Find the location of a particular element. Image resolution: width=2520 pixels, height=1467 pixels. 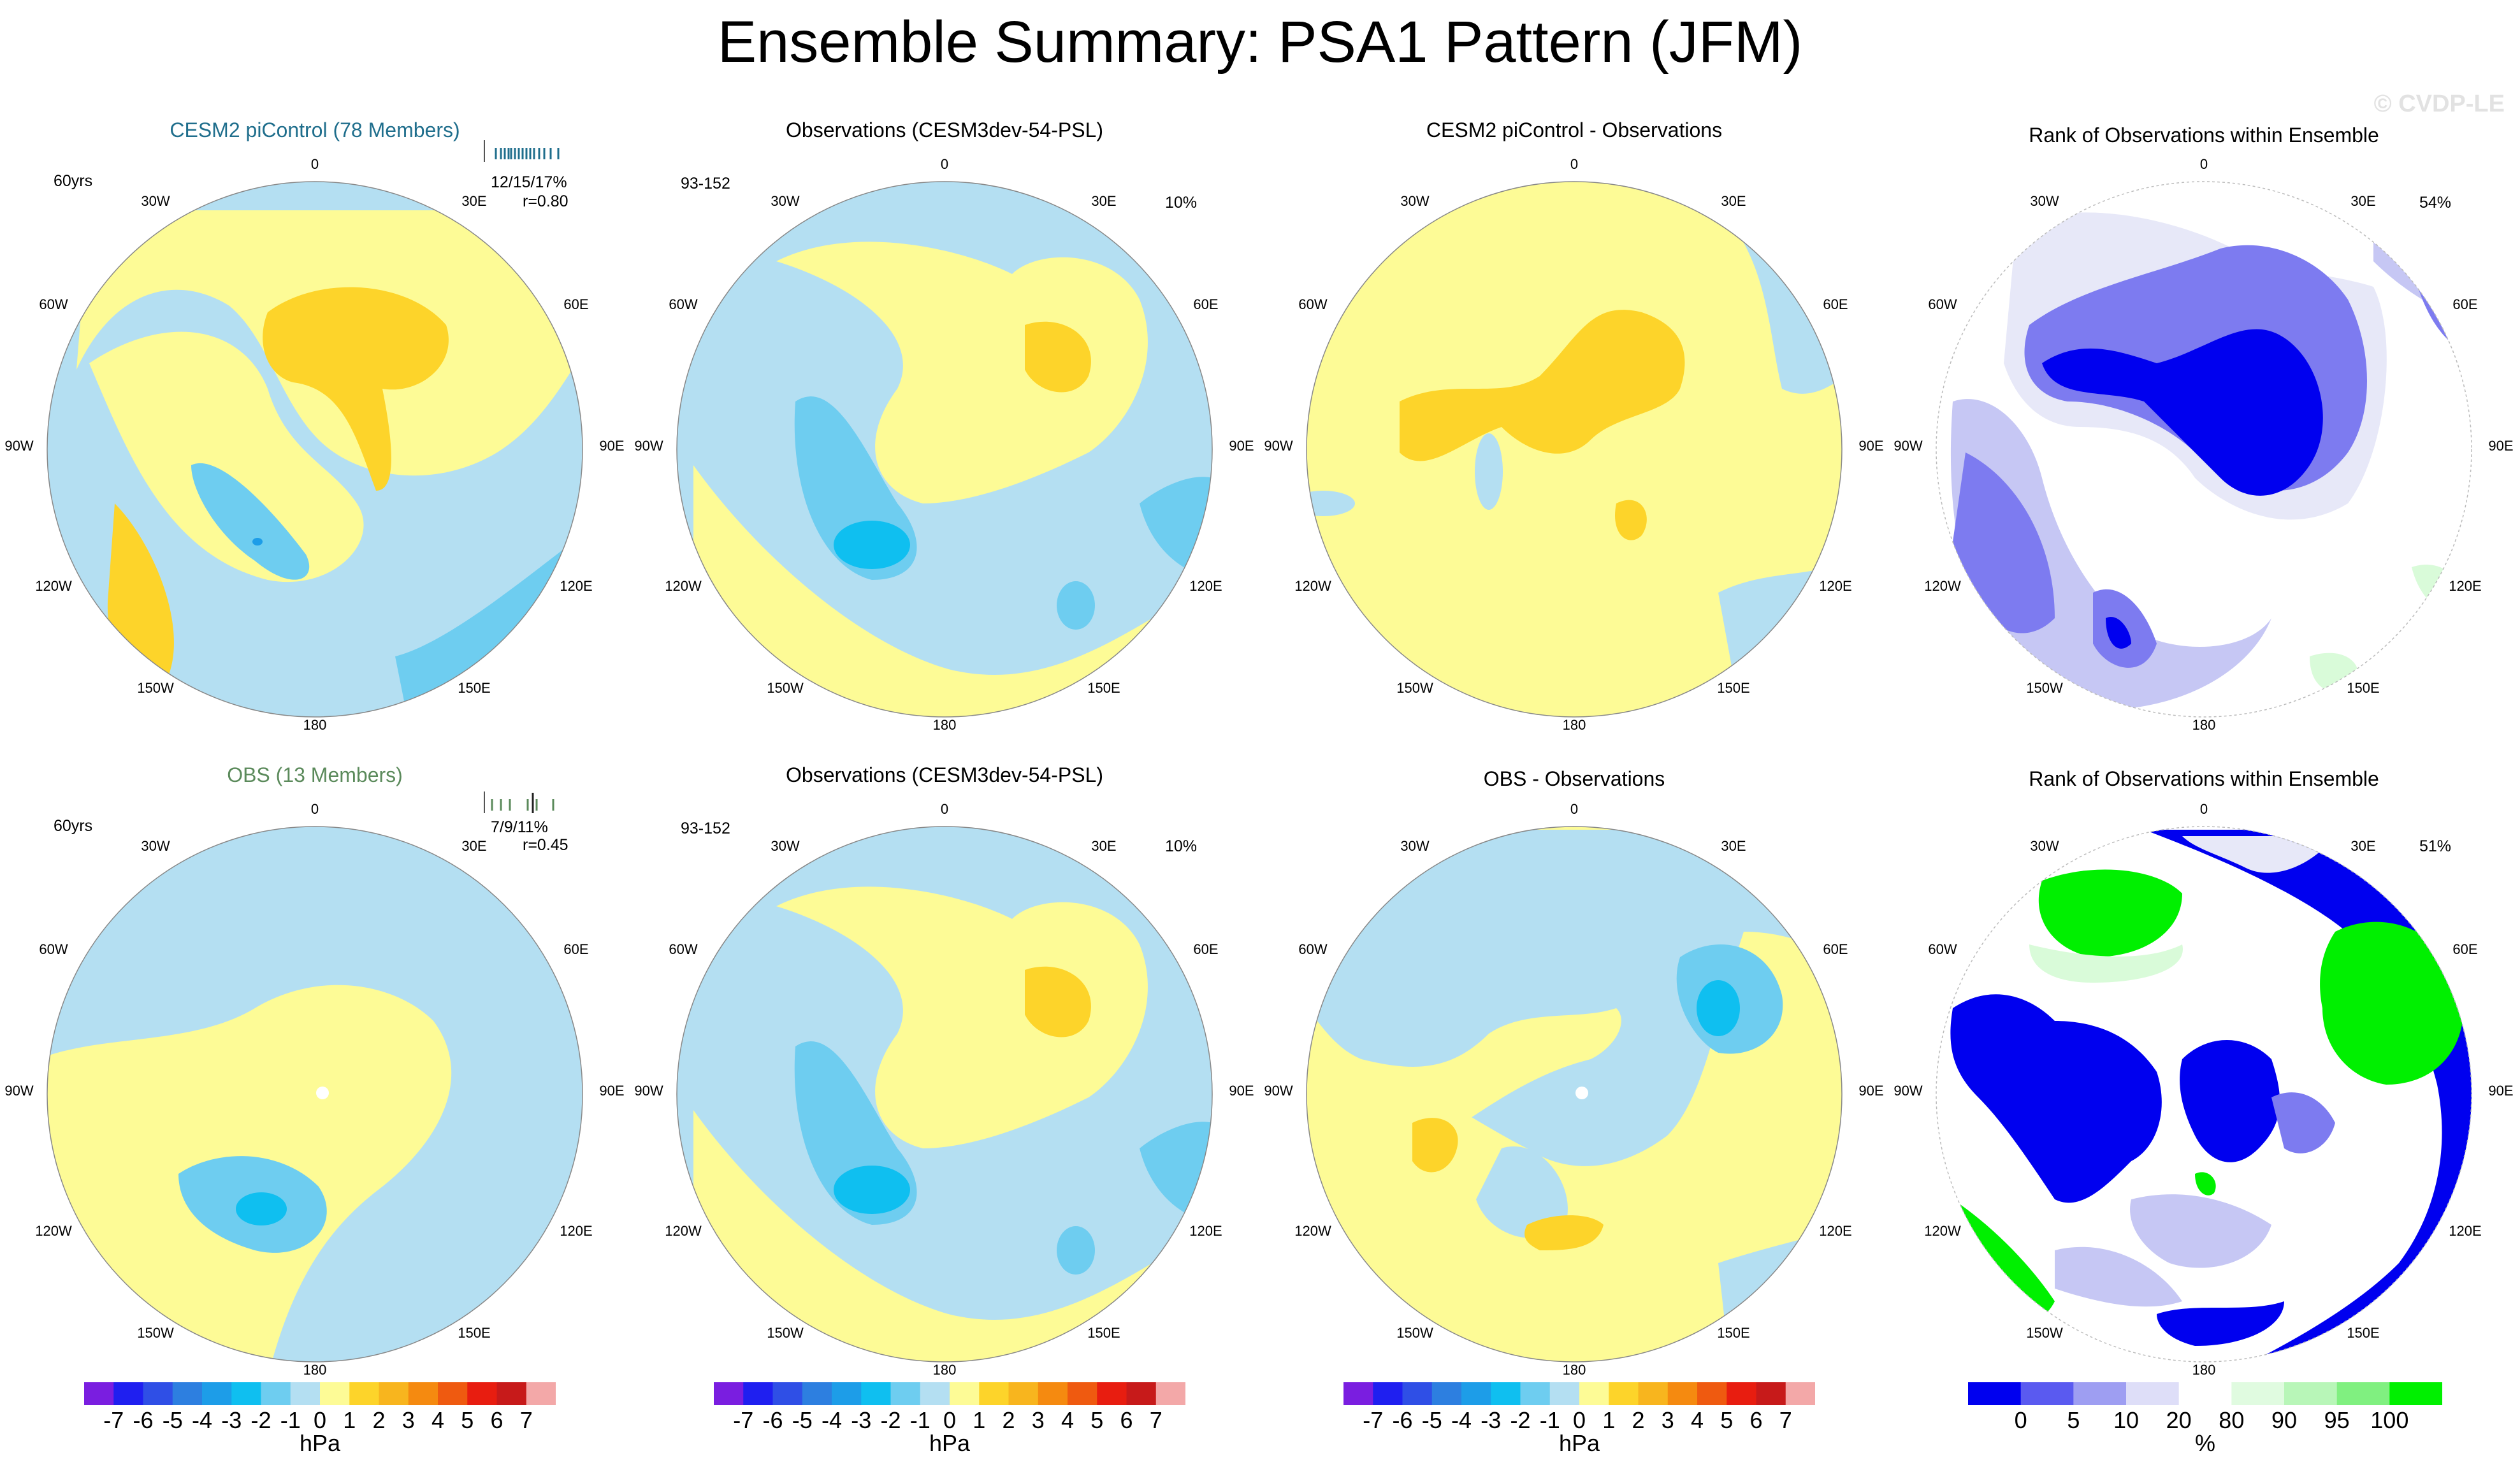

colorbar-unit: hPa is located at coordinates (950, 1443).